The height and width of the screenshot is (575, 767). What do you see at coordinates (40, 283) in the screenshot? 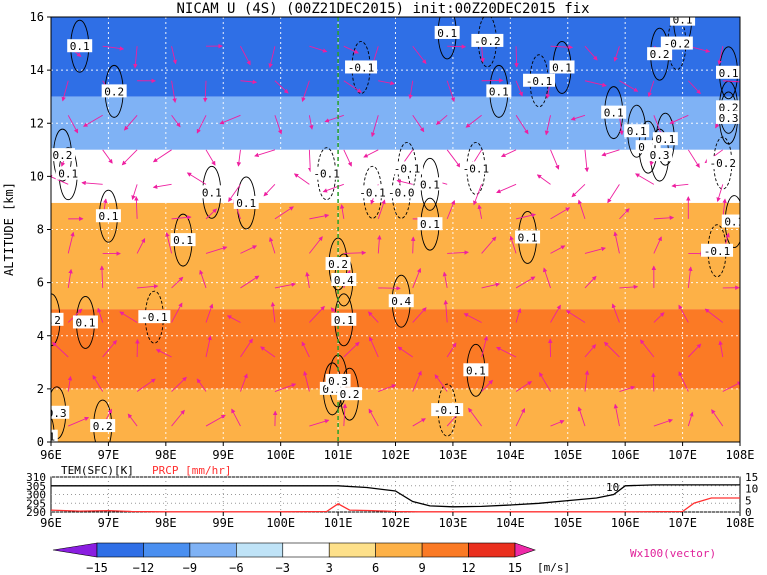
I see `y-tick-label: 6` at bounding box center [40, 283].